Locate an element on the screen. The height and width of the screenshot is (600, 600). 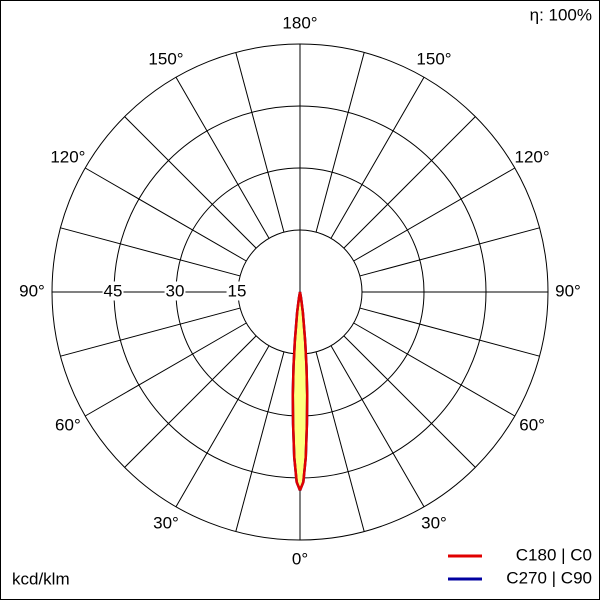
efficiency-label: η: 100% is located at coordinates (561, 14).